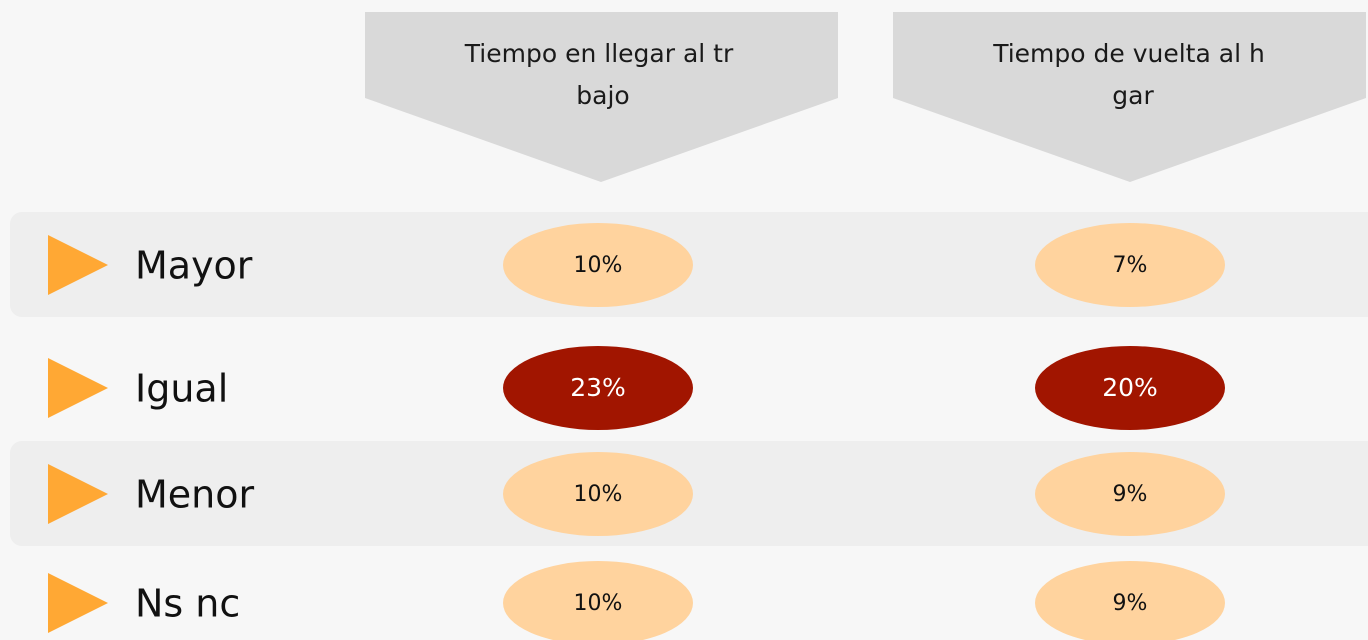 This screenshot has height=640, width=1368. I want to click on row-label: Mayor, so click(194, 266).